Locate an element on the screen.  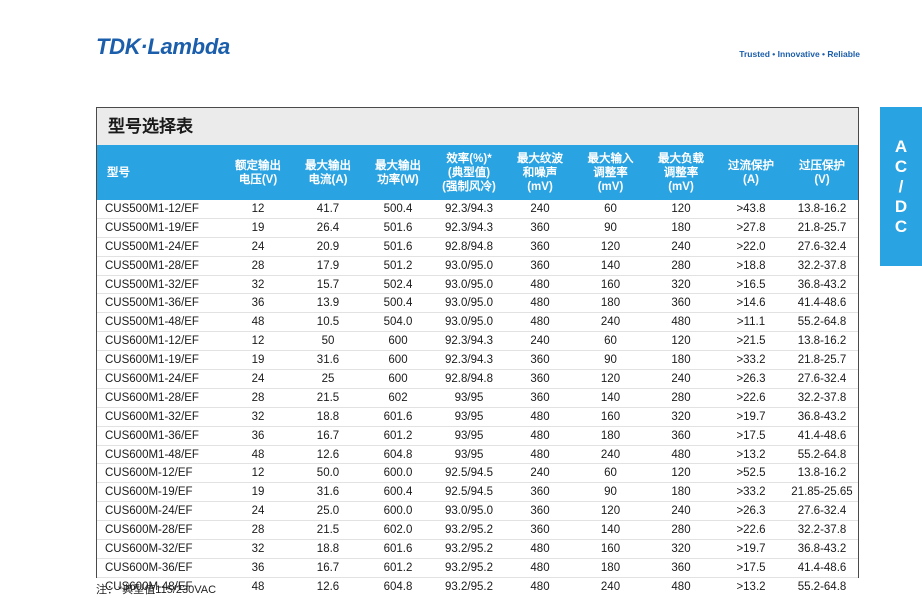
table-cell: 92.8/94.8 is located at coordinates (469, 379).